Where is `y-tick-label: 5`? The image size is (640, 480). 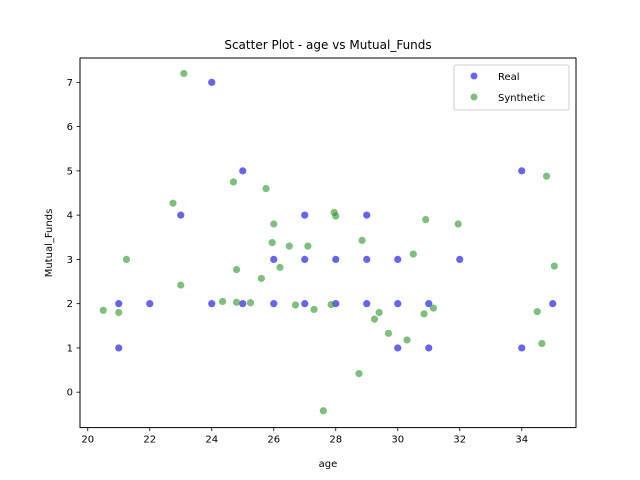
y-tick-label: 5 is located at coordinates (70, 171).